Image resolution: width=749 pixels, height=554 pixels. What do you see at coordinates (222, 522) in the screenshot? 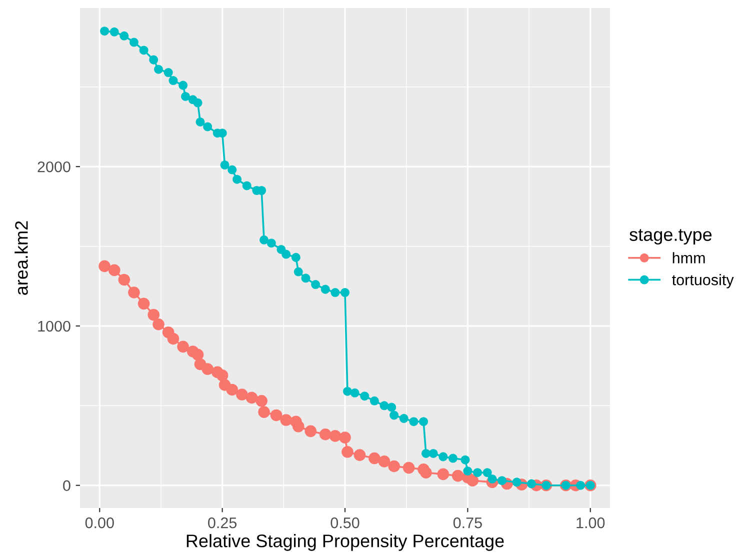
I see `x-tick-label: 0.25` at bounding box center [222, 522].